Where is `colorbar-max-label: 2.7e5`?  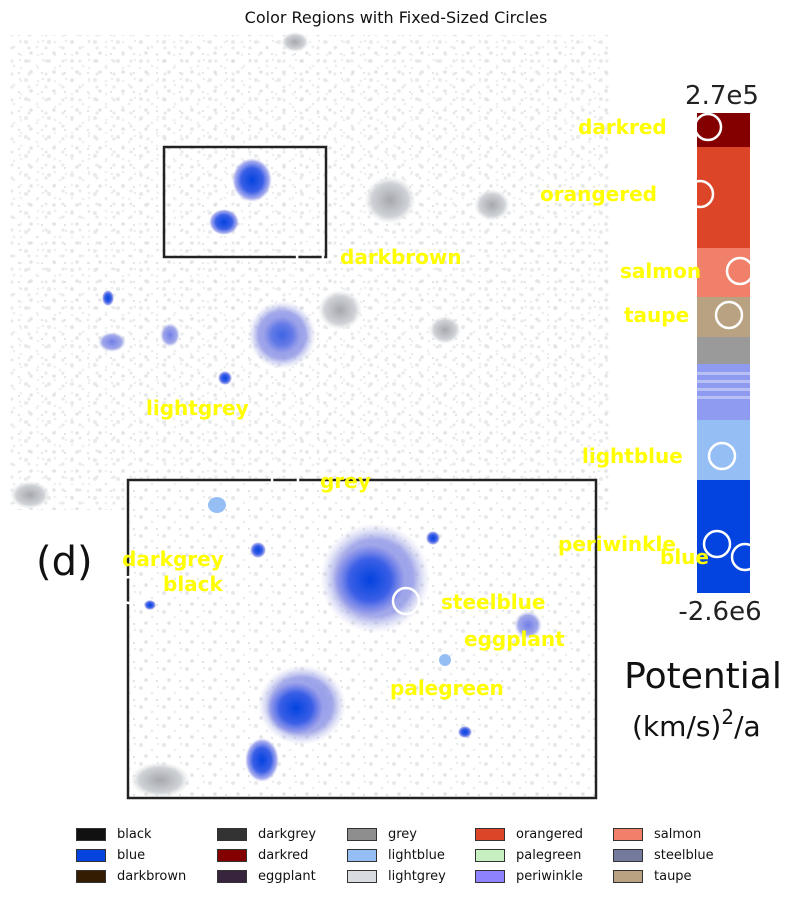 colorbar-max-label: 2.7e5 is located at coordinates (722, 96).